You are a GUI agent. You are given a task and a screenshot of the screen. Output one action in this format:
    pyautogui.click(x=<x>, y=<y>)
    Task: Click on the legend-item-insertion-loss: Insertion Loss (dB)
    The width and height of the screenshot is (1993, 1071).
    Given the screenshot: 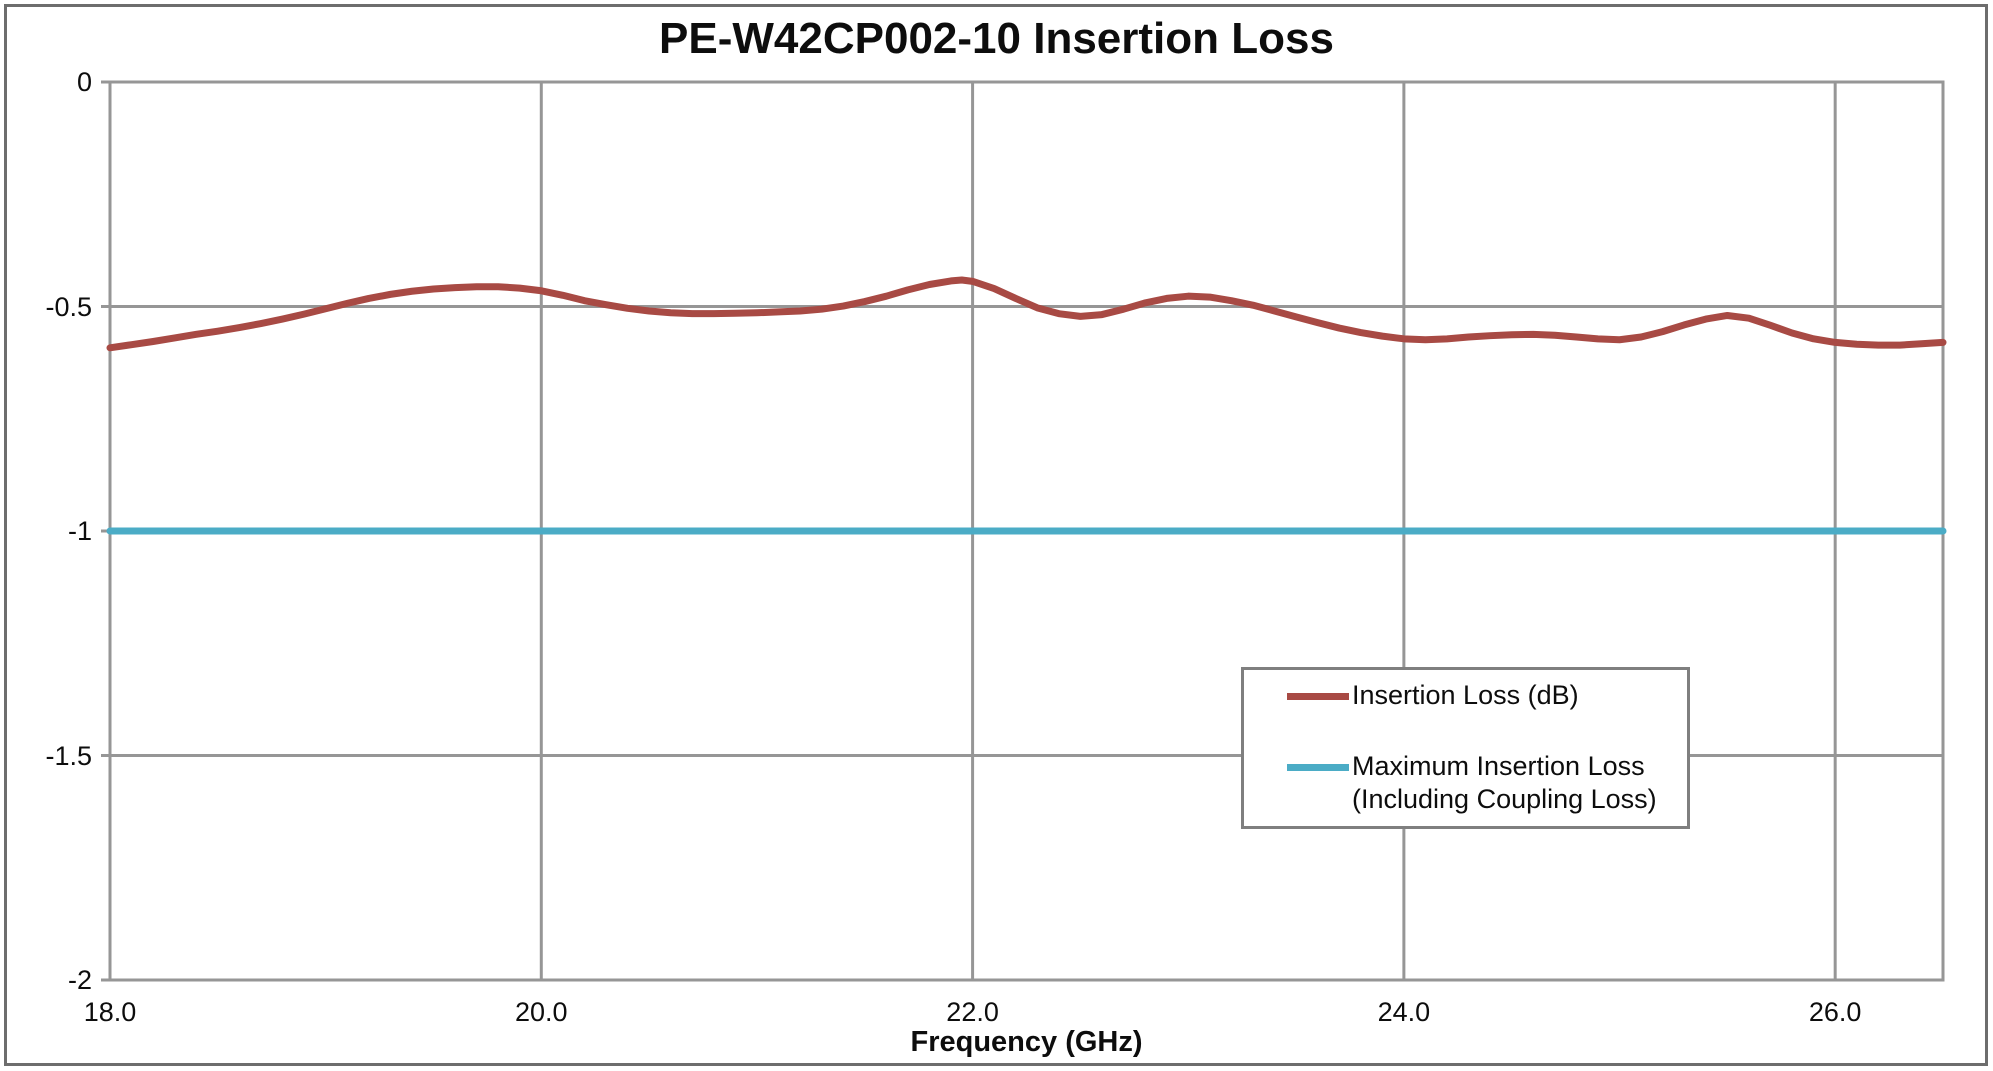 What is the action you would take?
    pyautogui.click(x=1484, y=695)
    